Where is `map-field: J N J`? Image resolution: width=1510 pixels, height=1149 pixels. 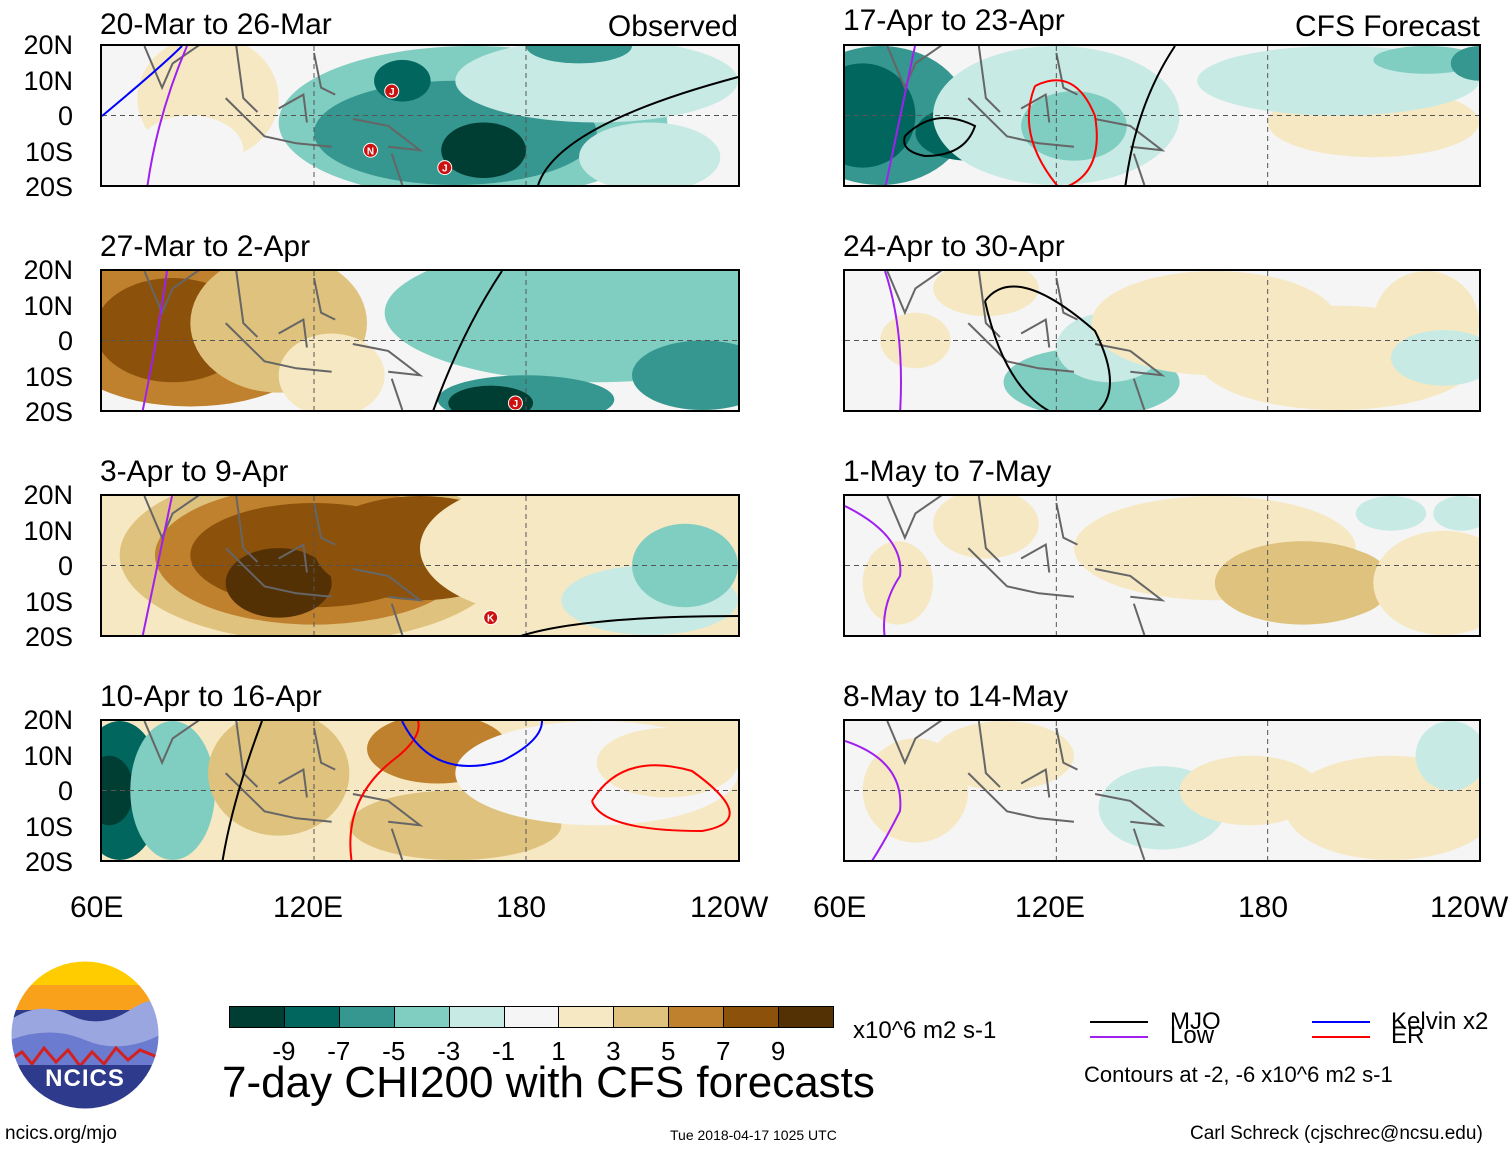 map-field: J N J is located at coordinates (420, 115).